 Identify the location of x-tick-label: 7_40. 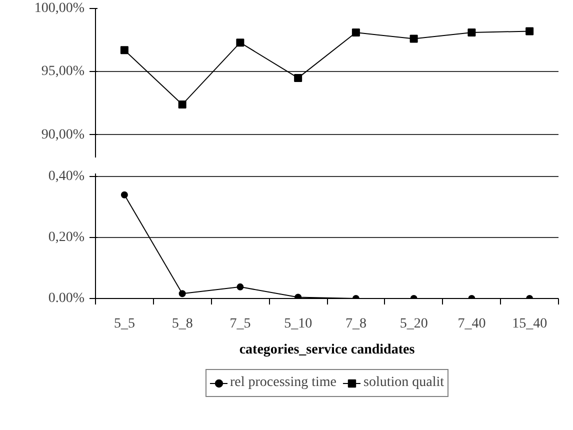
(472, 324).